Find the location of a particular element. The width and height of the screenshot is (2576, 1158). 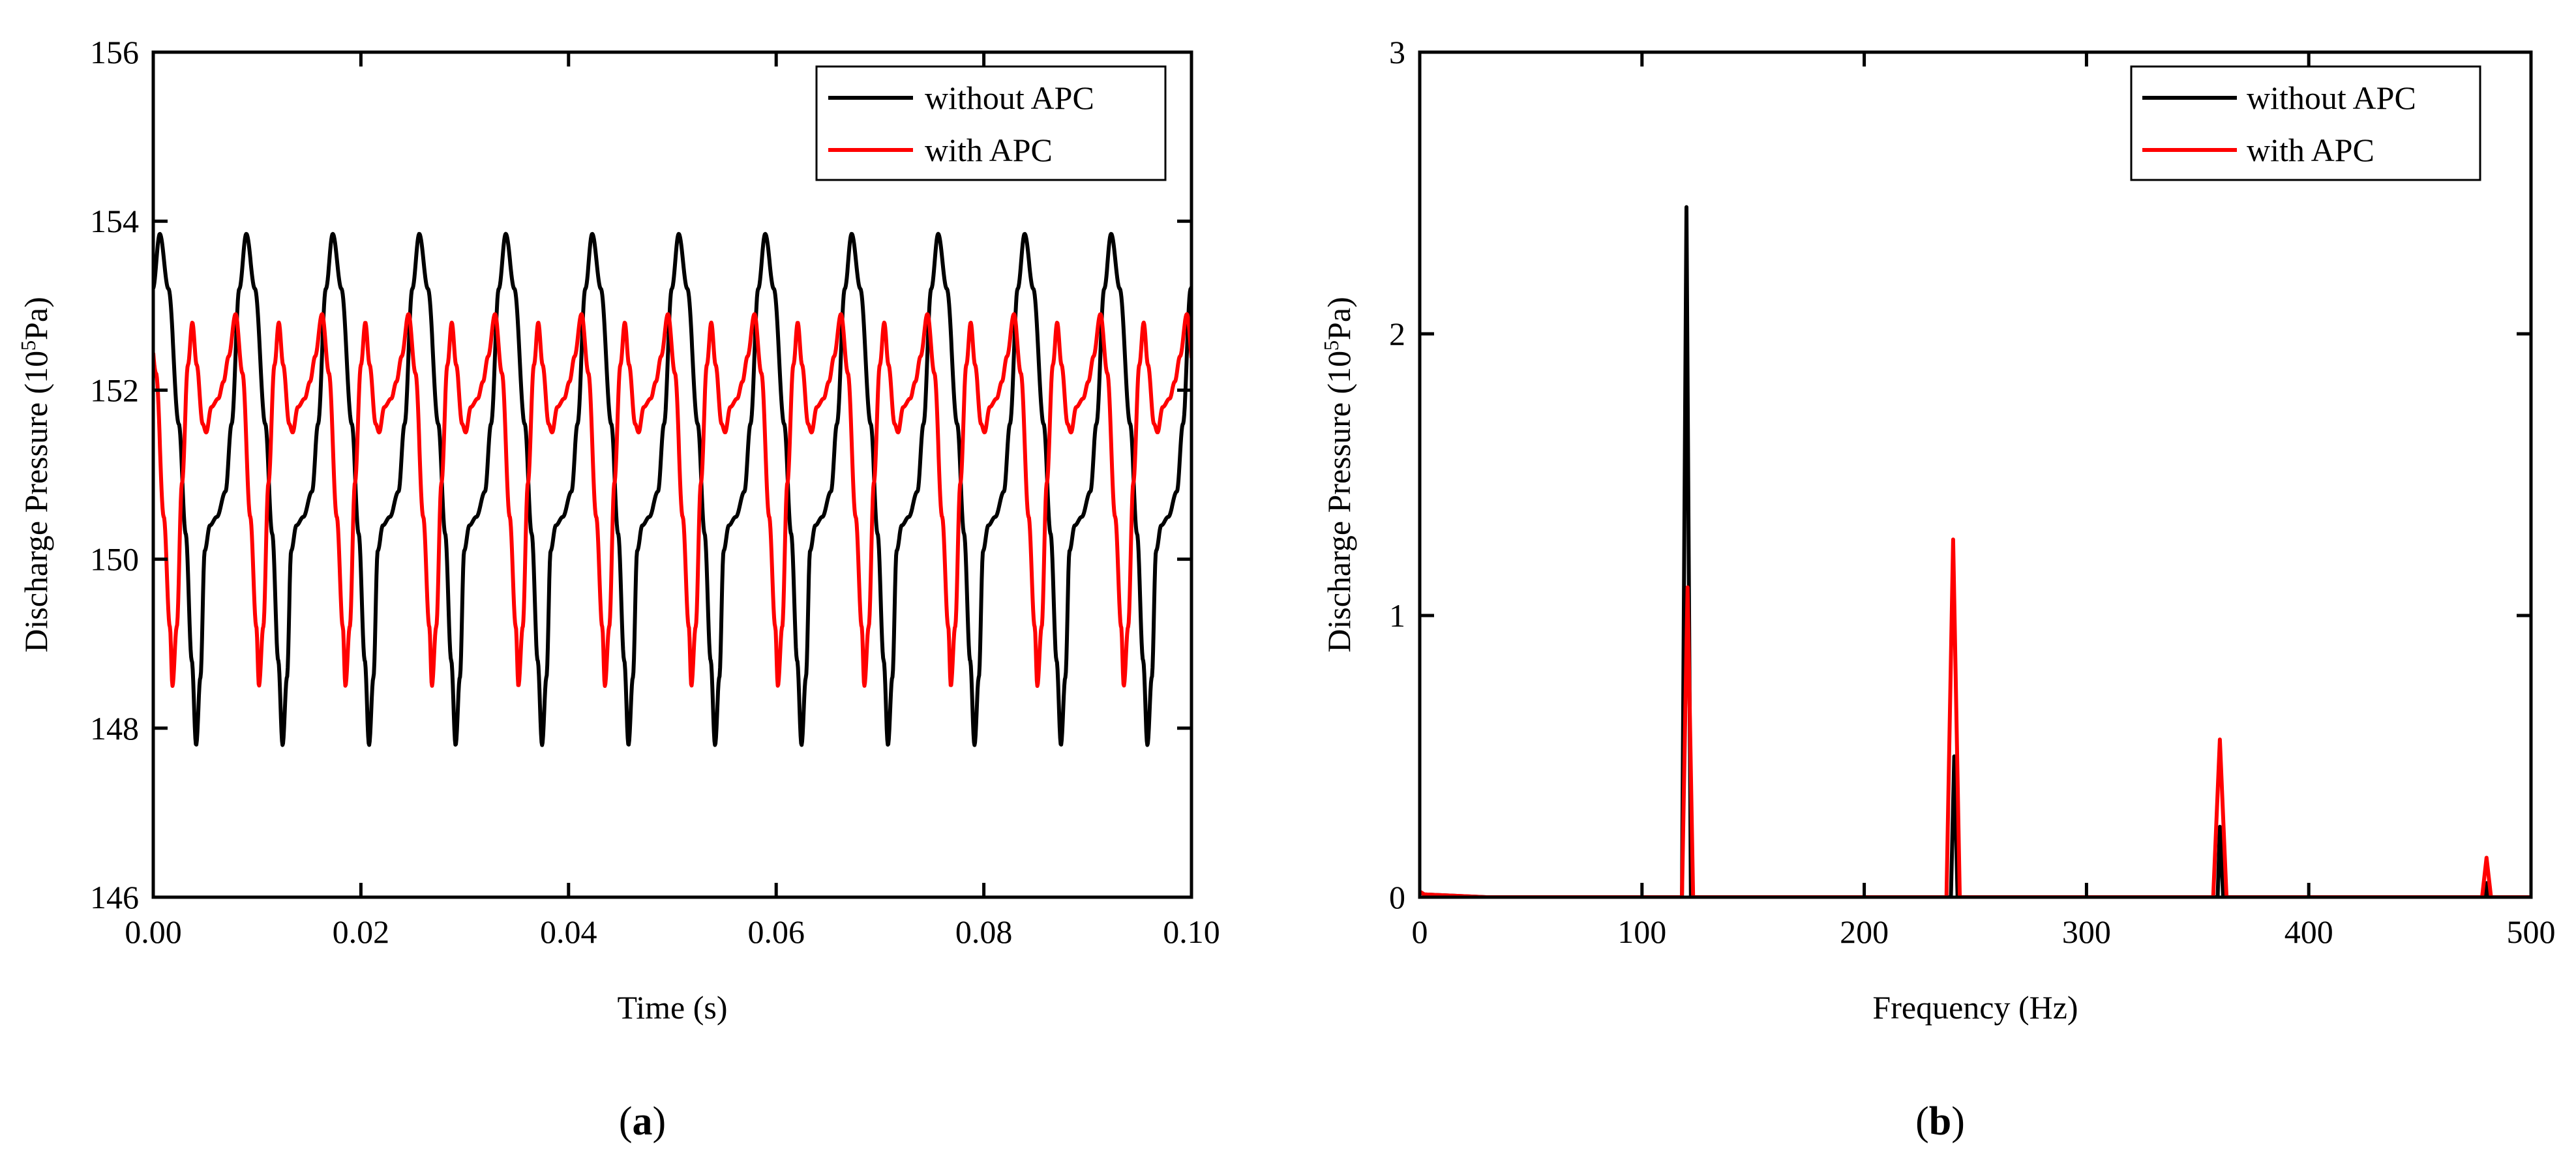

panel-a-y-tick-label: 146 is located at coordinates (114, 897).